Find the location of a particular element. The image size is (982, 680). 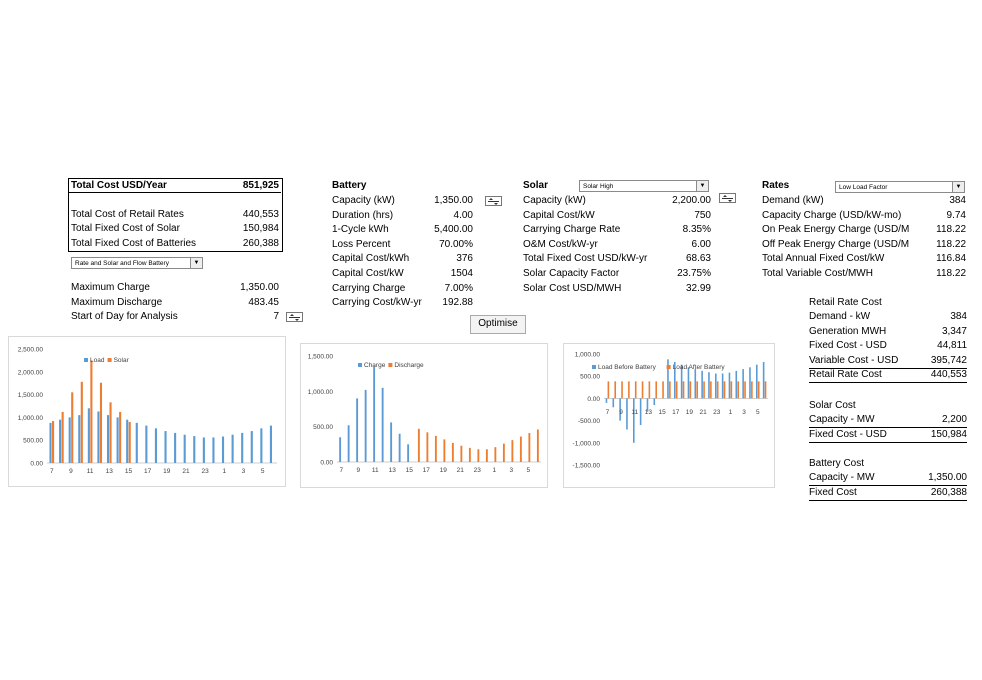

row-label: Capacity - MW is located at coordinates (842, 477).